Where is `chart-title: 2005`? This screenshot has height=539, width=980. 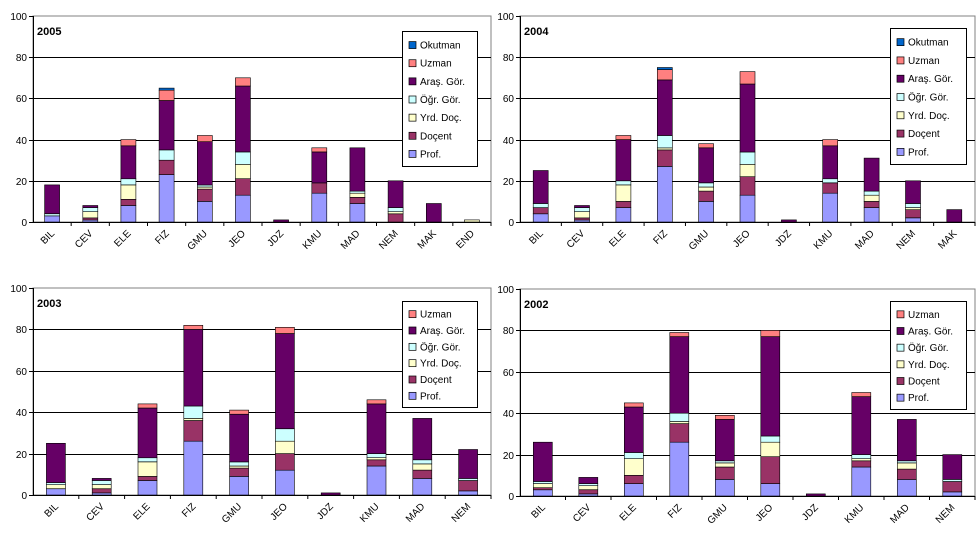 chart-title: 2005 is located at coordinates (49, 32).